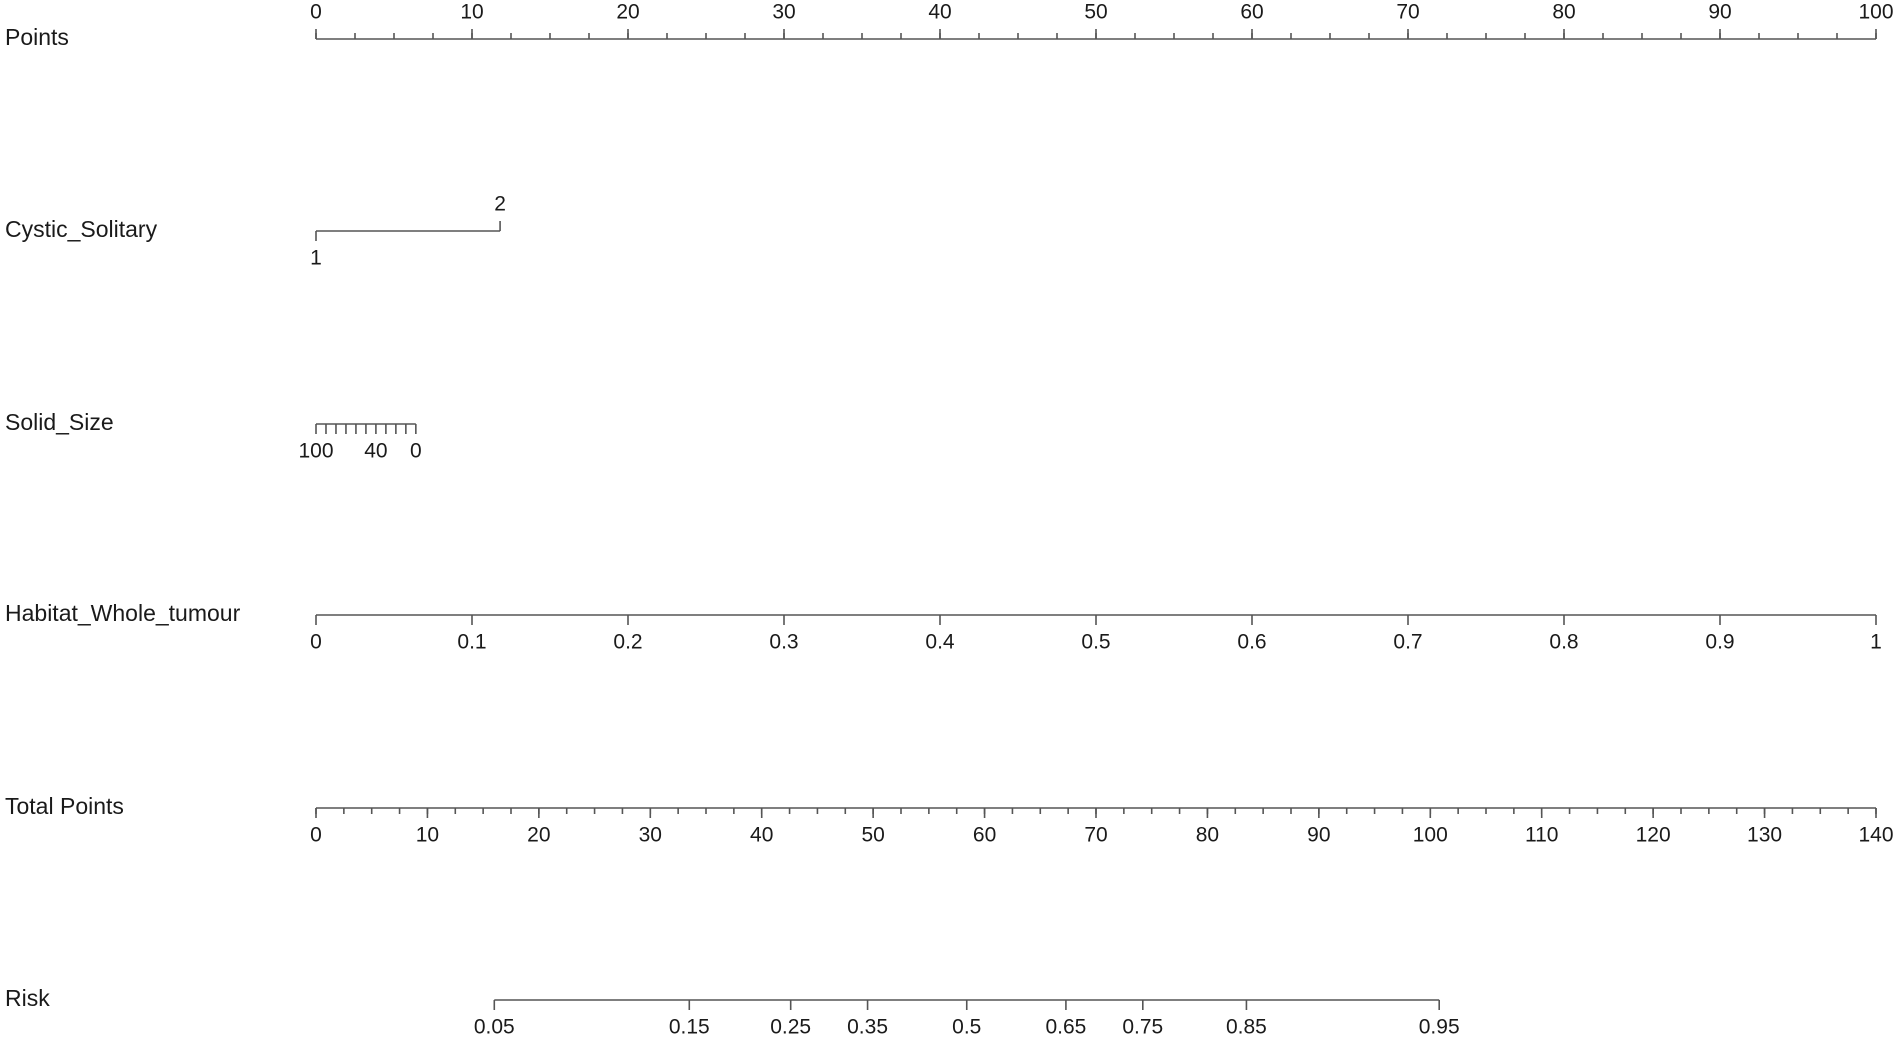 The height and width of the screenshot is (1041, 1899). Describe the element at coordinates (940, 642) in the screenshot. I see `tick-label: 0.4` at that location.